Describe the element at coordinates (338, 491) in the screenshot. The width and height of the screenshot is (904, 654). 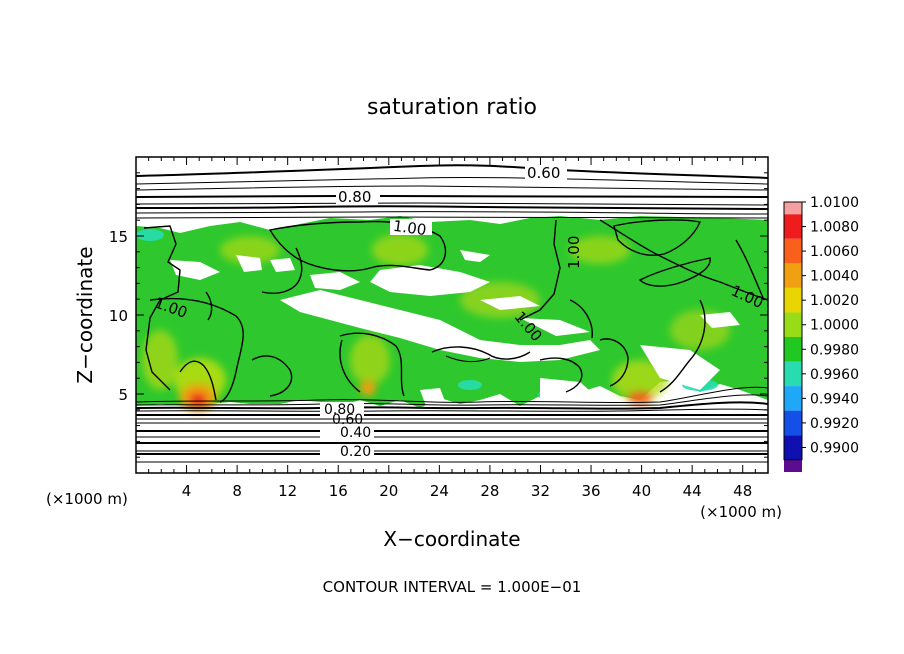
I see `x-tick-label: 16` at that location.